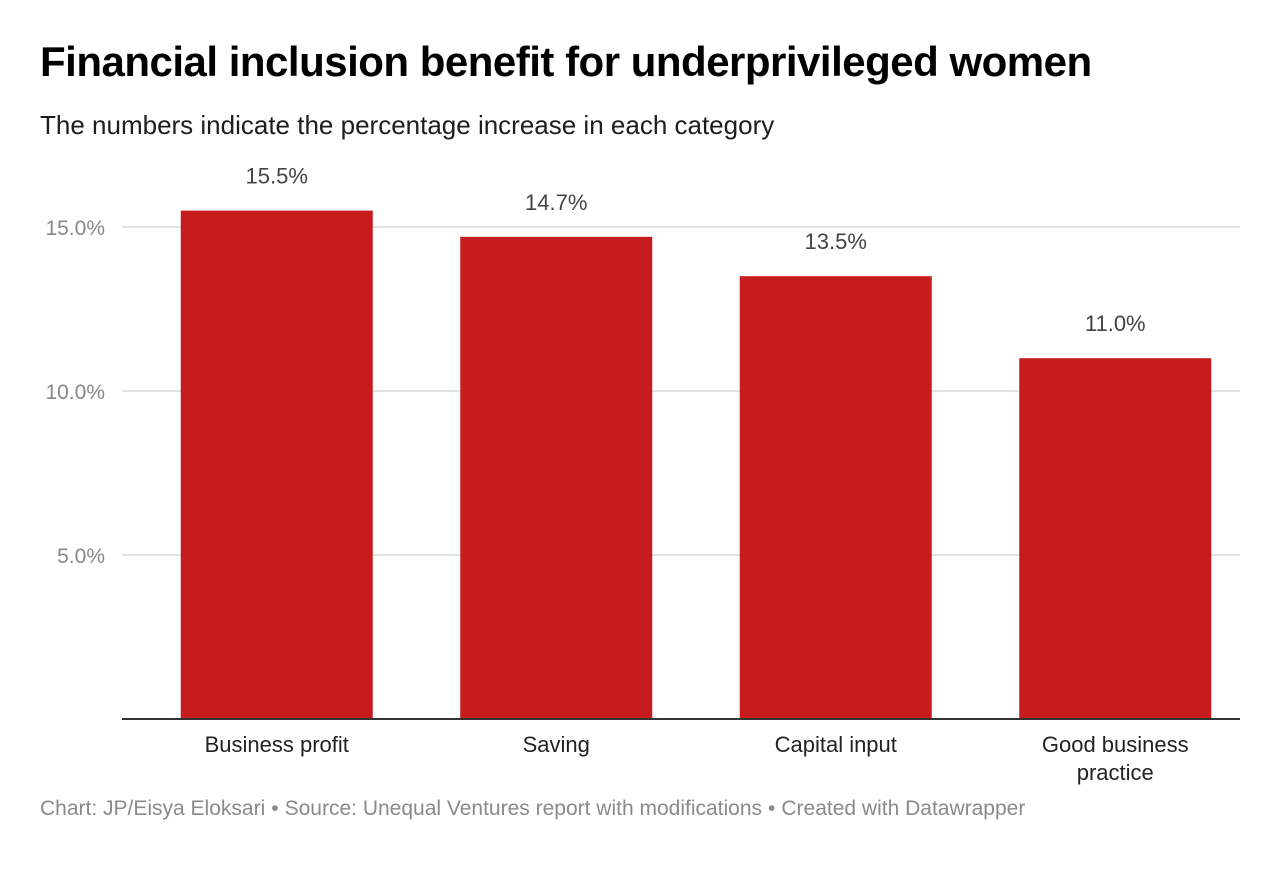 The width and height of the screenshot is (1280, 880). I want to click on y-axis-tick-labels: 5.0% 10.0% 15.0%, so click(75, 392).